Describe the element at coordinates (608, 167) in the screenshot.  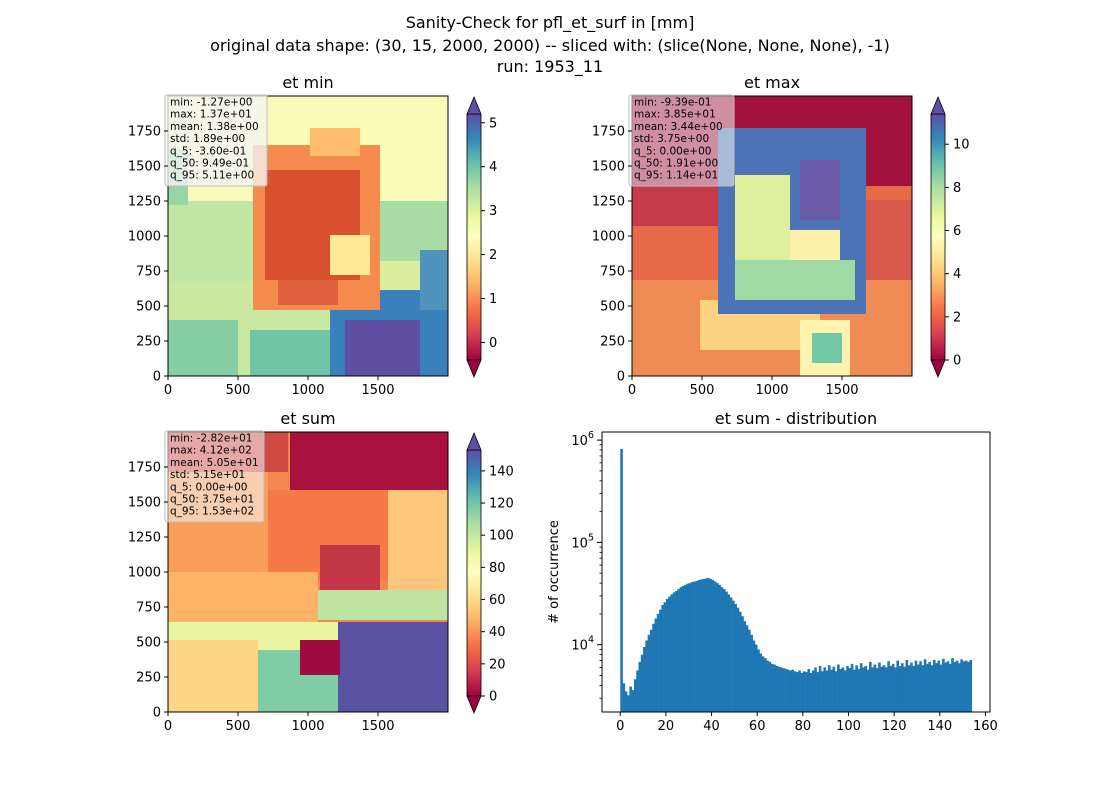
I see `y-tick-label-et-max: 1500` at that location.